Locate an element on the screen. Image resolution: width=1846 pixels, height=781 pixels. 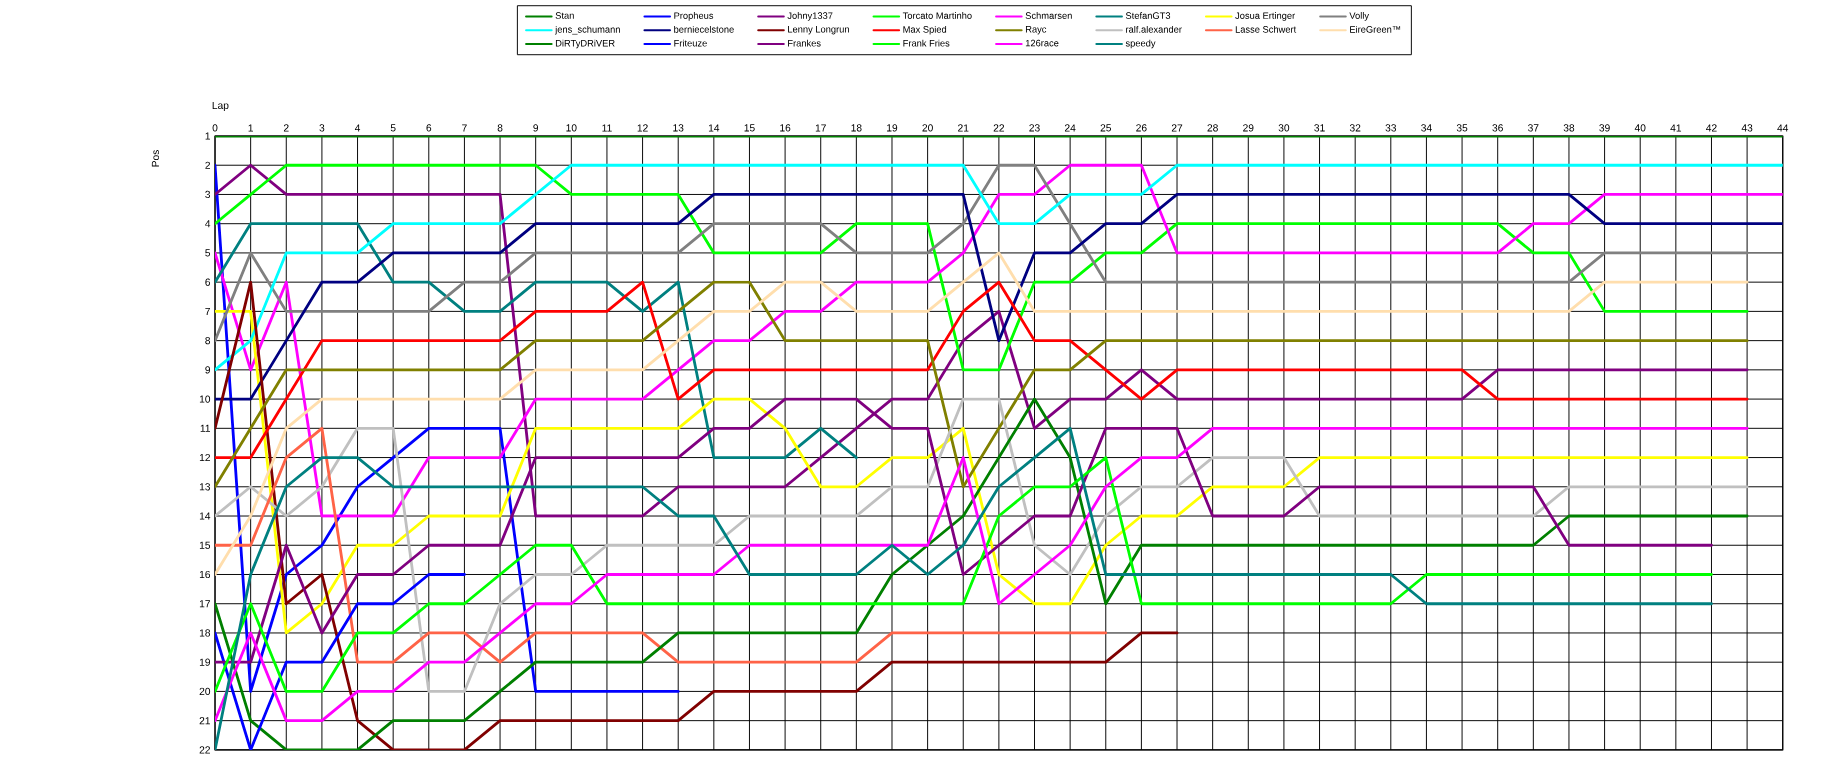
y-tick-label: 3 is located at coordinates (208, 194).